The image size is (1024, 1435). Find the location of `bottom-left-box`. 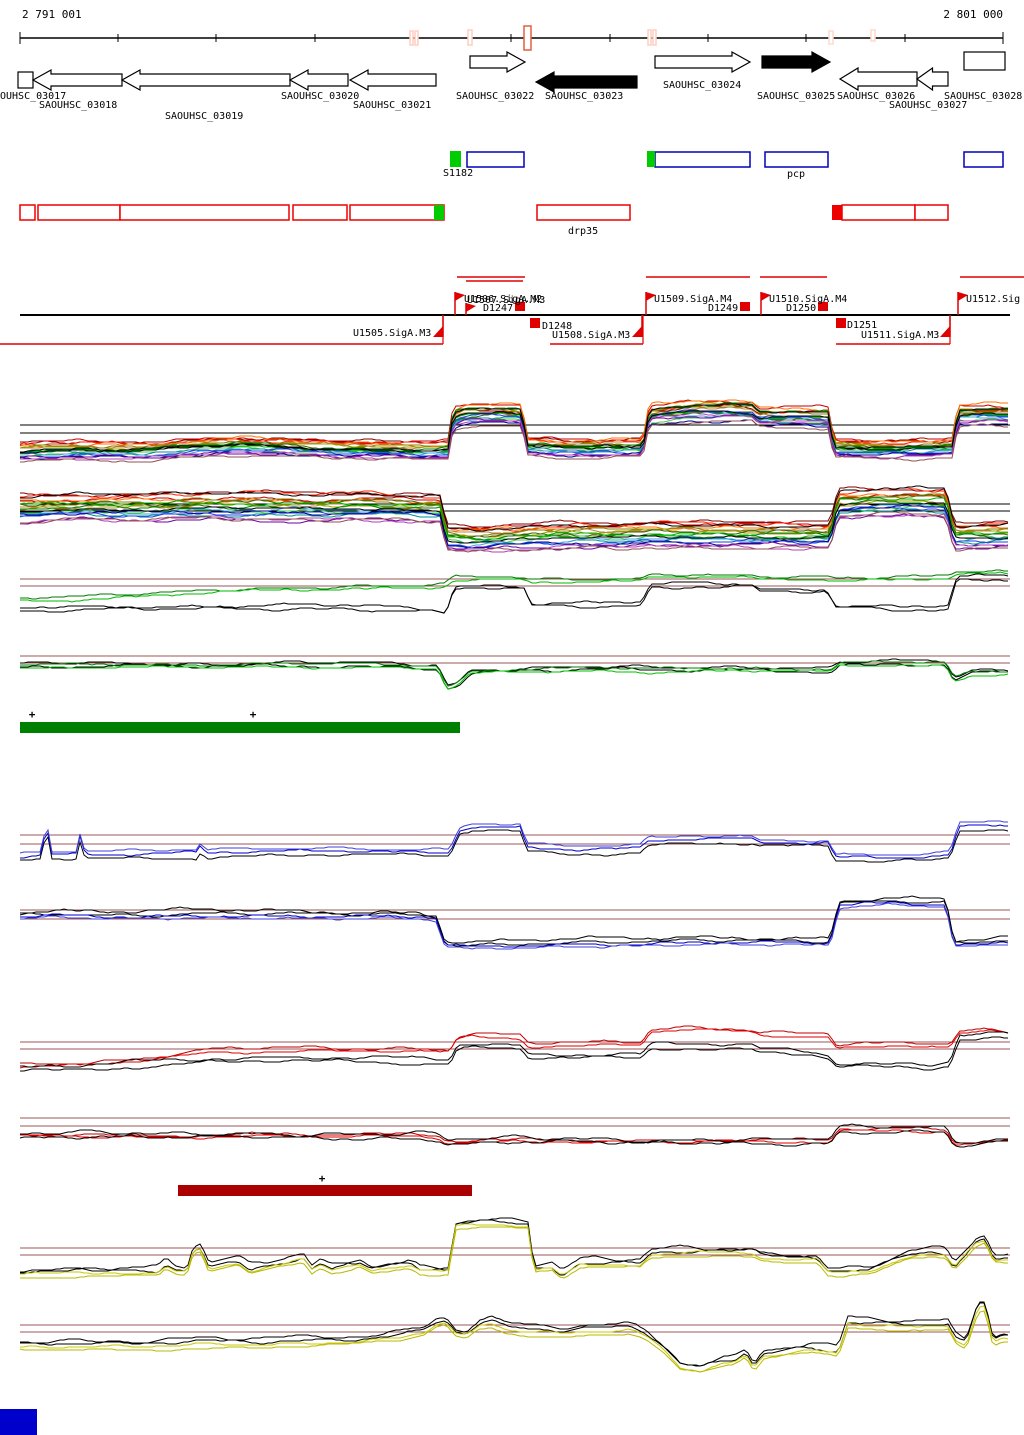

bottom-left-box is located at coordinates (18, 1422).